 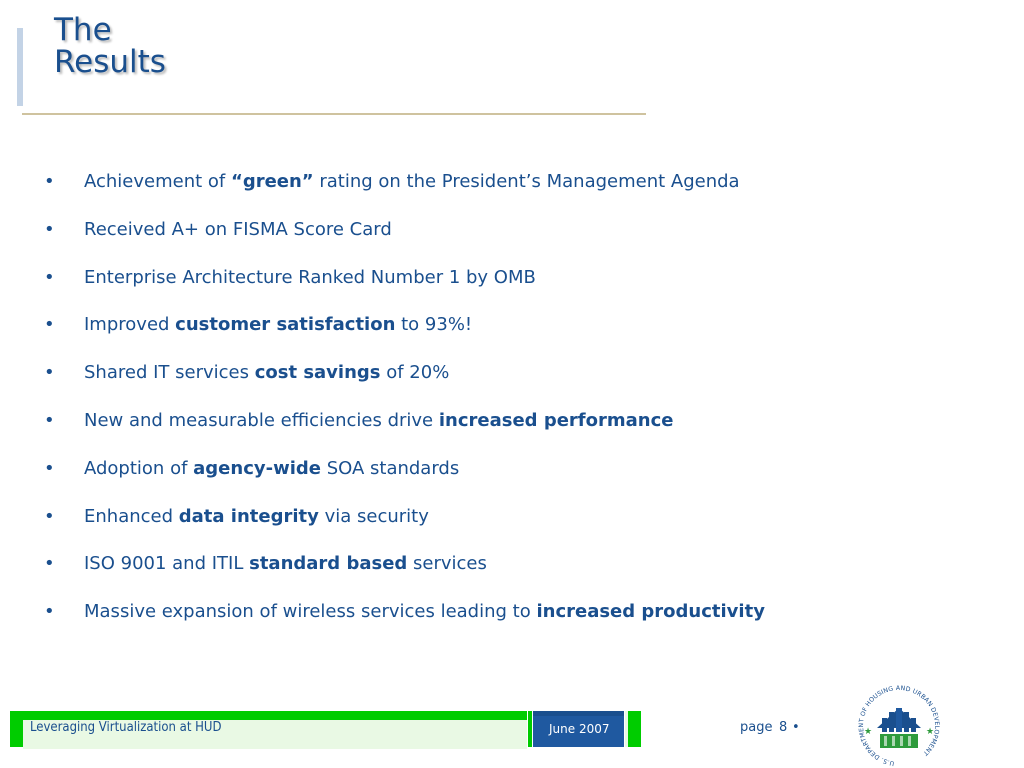 I want to click on emphasis-text: data integrity, so click(x=248, y=516).